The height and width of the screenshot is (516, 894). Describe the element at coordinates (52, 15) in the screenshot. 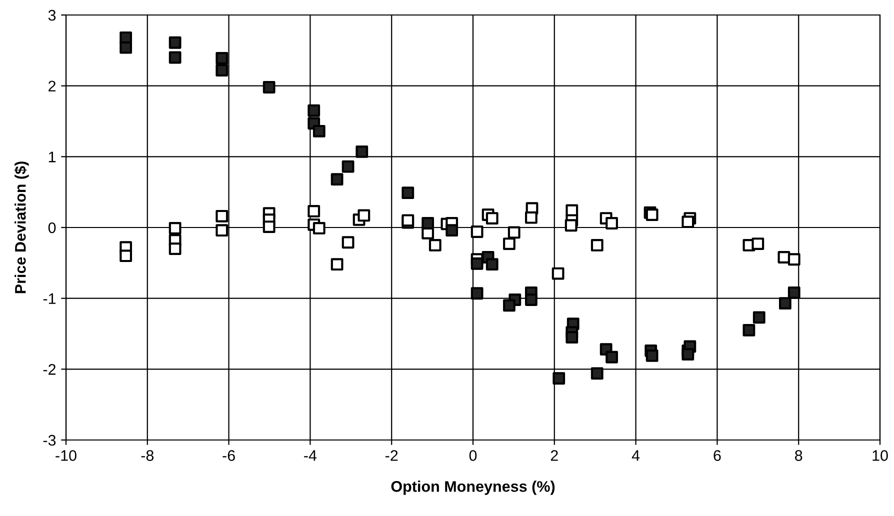

I see `y-tick-label: 3` at that location.